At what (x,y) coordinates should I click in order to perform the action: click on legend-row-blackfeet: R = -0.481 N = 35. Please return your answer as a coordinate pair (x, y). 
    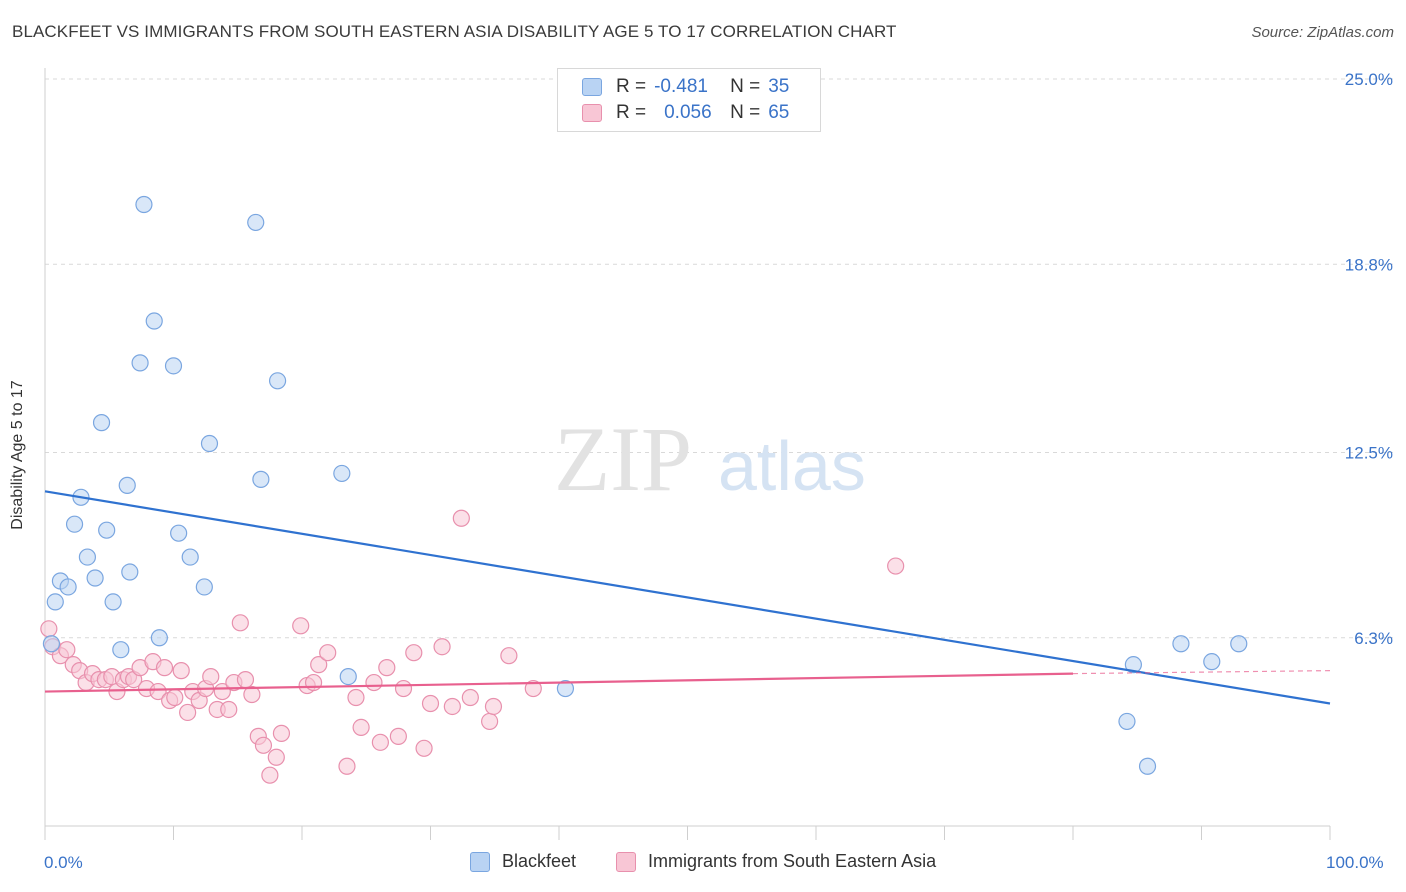
    Looking at the image, I should click on (685, 87).